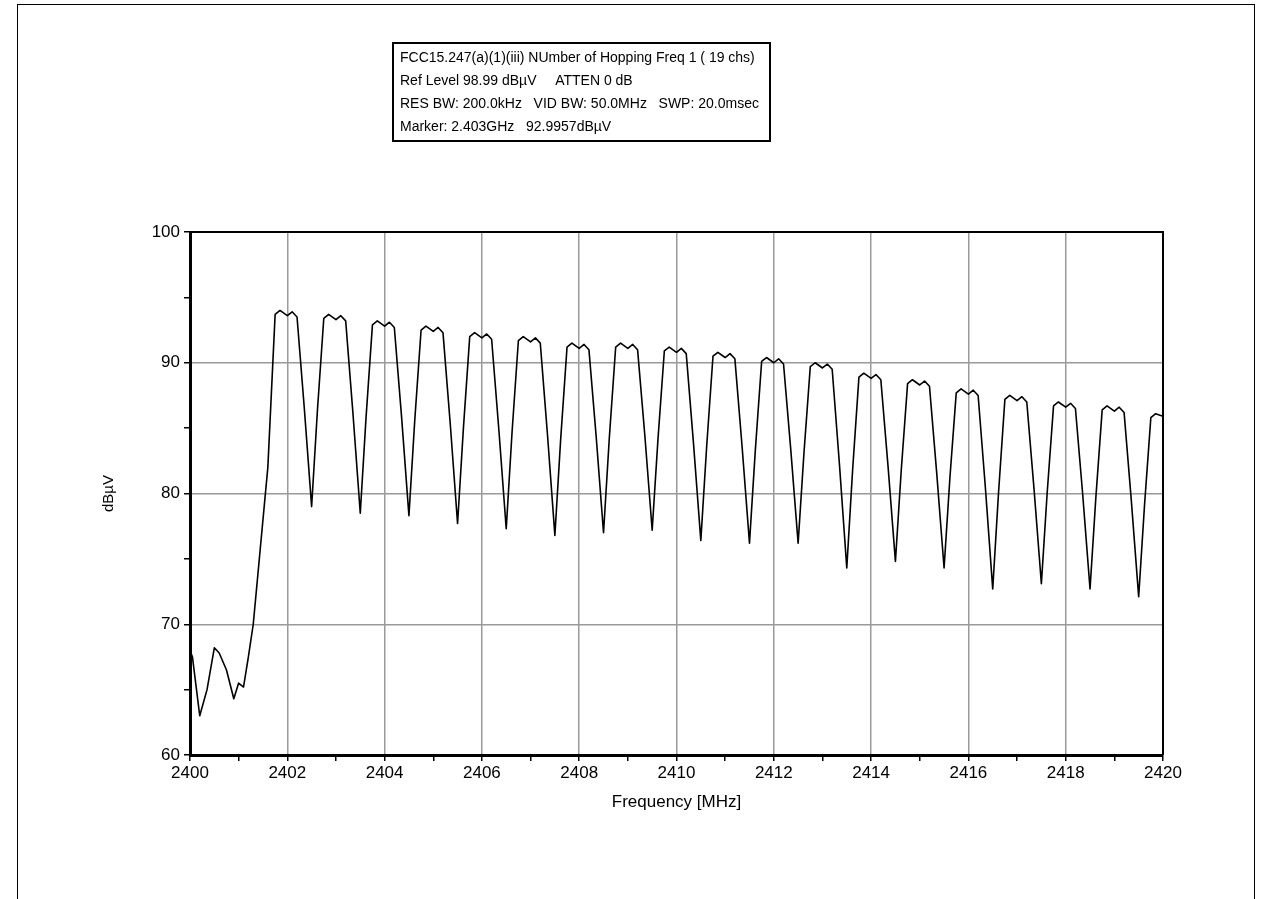  I want to click on x-tick-label: 2416, so click(968, 772).